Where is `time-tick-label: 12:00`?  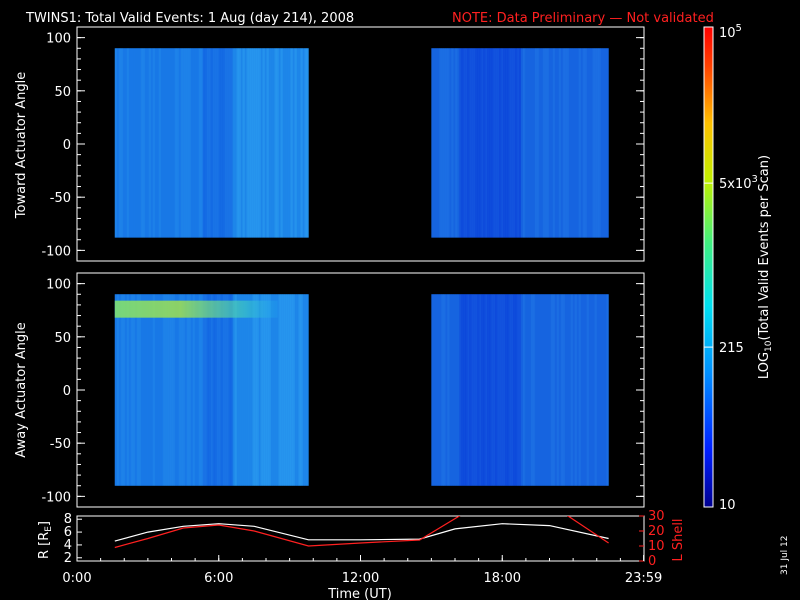
time-tick-label: 12:00 is located at coordinates (360, 578).